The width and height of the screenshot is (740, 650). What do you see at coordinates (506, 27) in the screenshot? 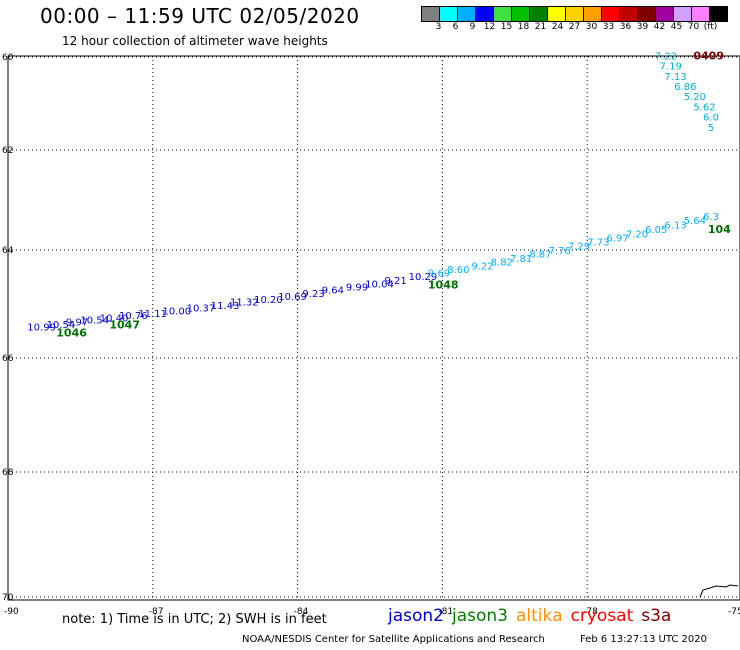
I see `legend-label: 15` at bounding box center [506, 27].